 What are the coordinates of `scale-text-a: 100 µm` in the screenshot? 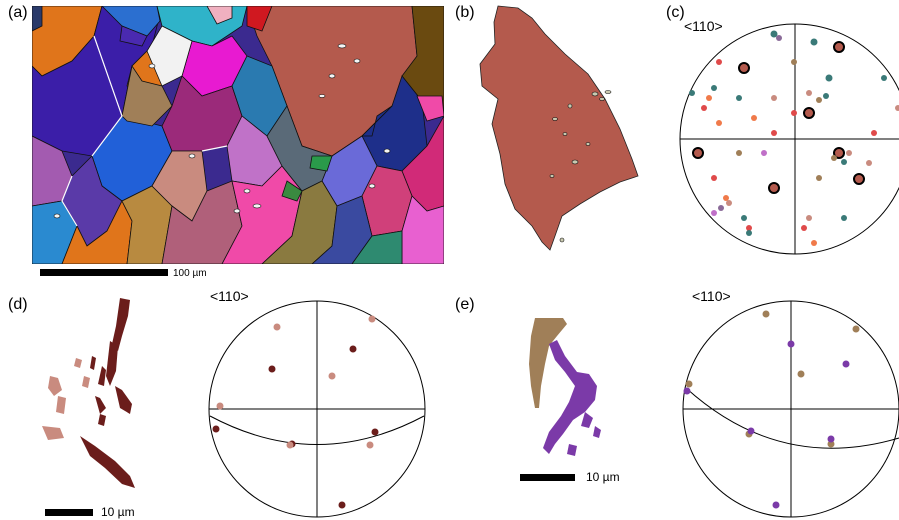 It's located at (190, 273).